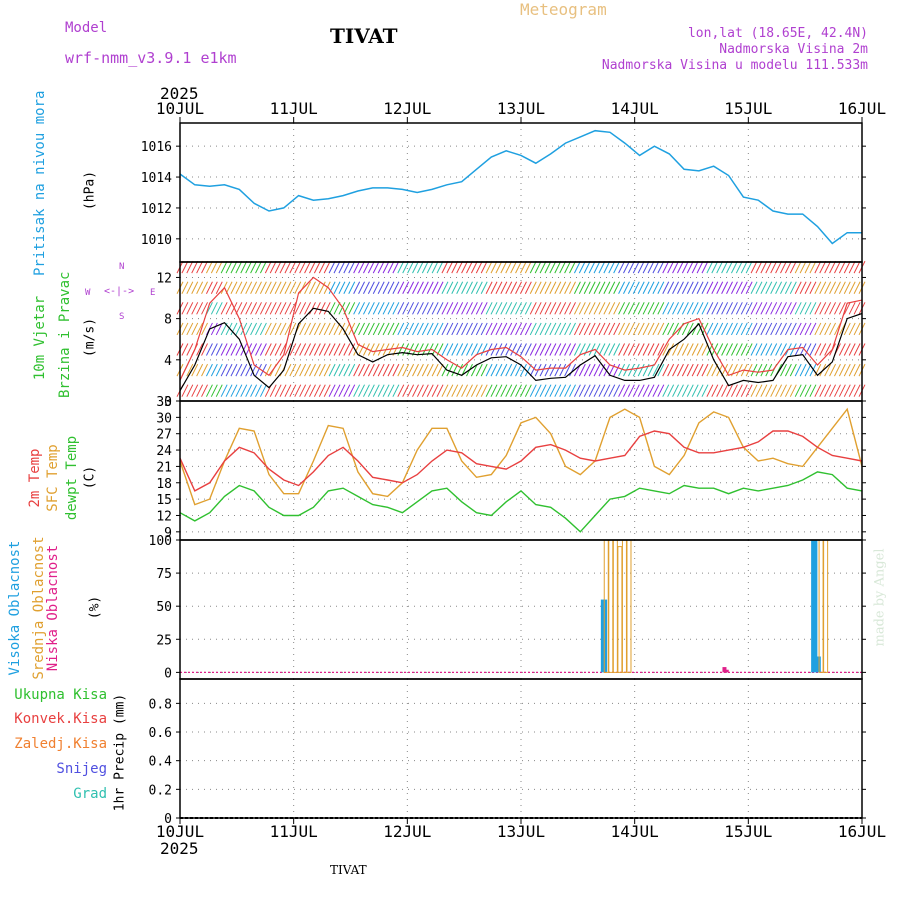 Image resolution: width=900 pixels, height=900 pixels. Describe the element at coordinates (407, 831) in the screenshot. I see `x-tick-label: 12JUL` at that location.